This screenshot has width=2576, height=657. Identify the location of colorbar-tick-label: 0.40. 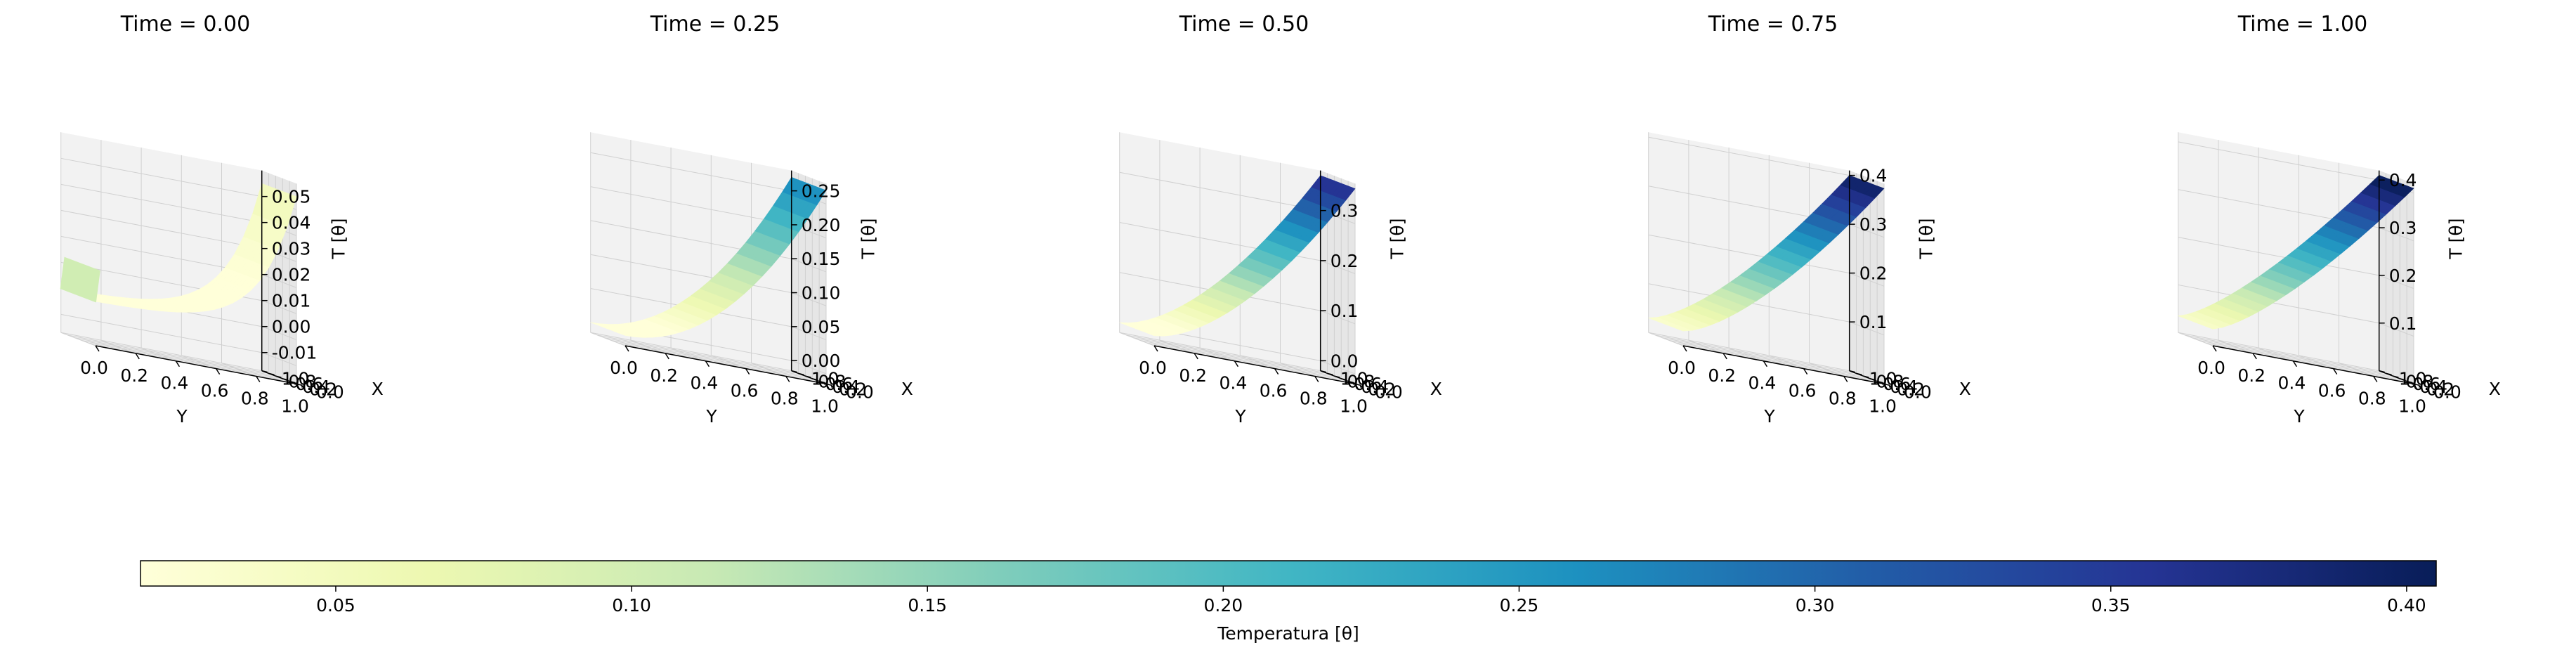
(2406, 605).